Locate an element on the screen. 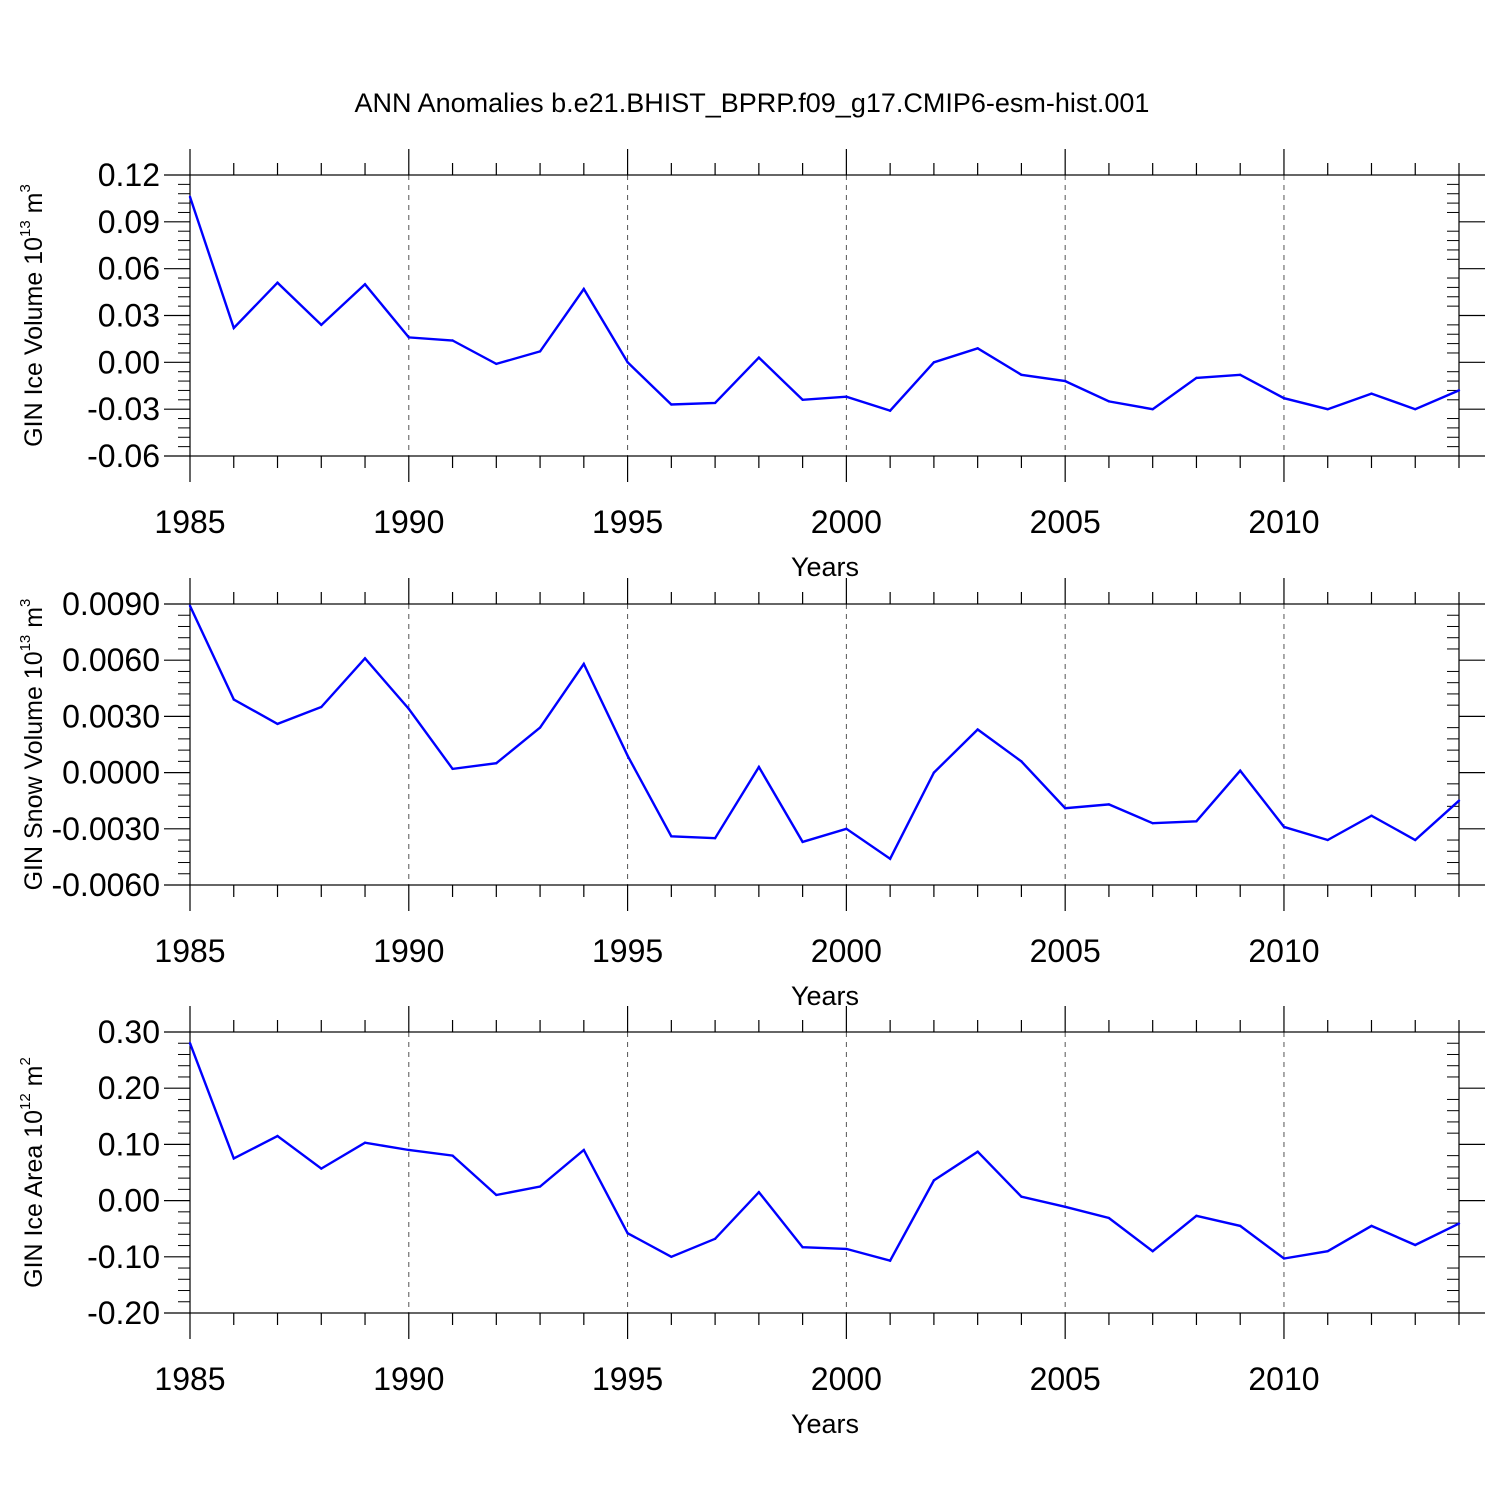 The height and width of the screenshot is (1500, 1500). y-axis-label: GIN Ice Area 1012 m2 is located at coordinates (32, 1172).